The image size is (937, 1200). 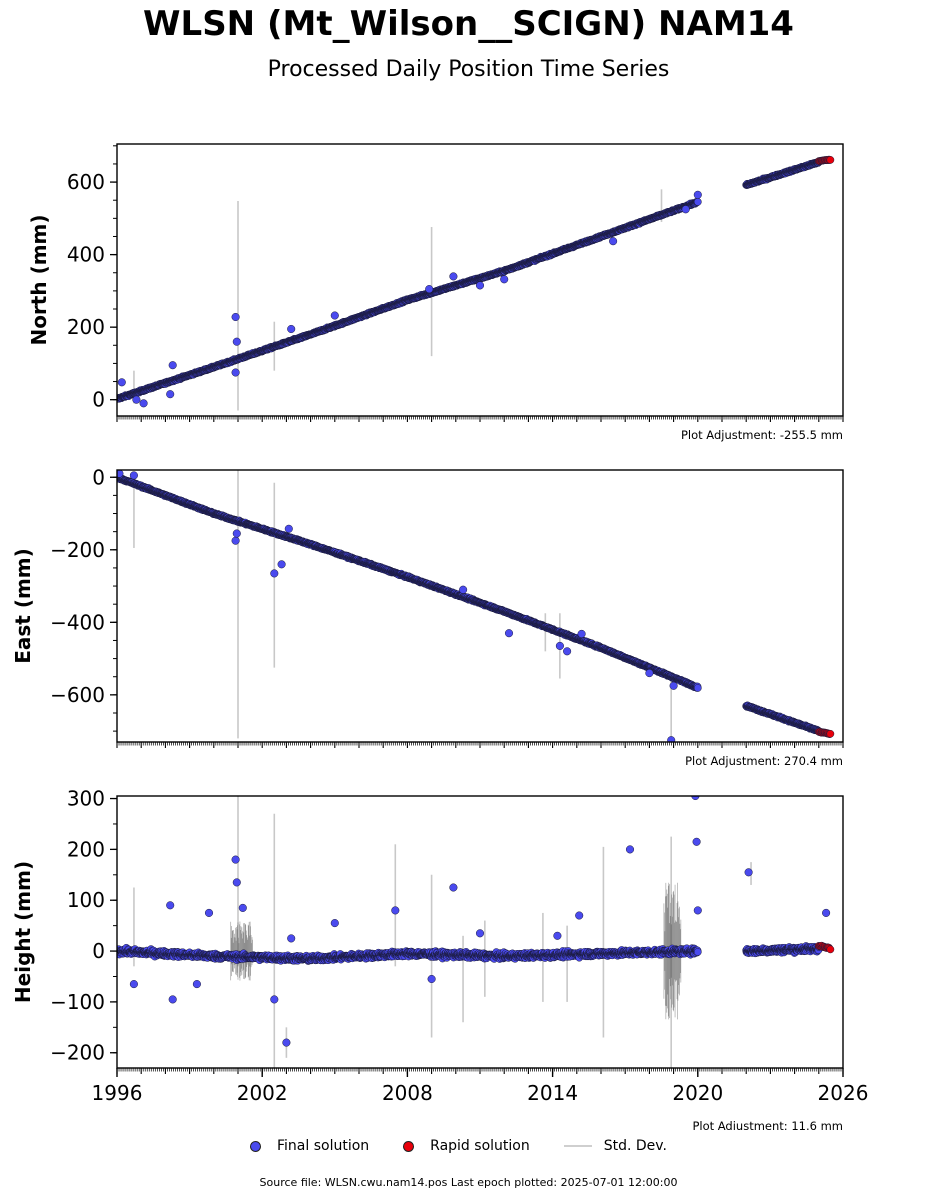 I want to click on y-tick-label: −600, so click(x=77, y=695).